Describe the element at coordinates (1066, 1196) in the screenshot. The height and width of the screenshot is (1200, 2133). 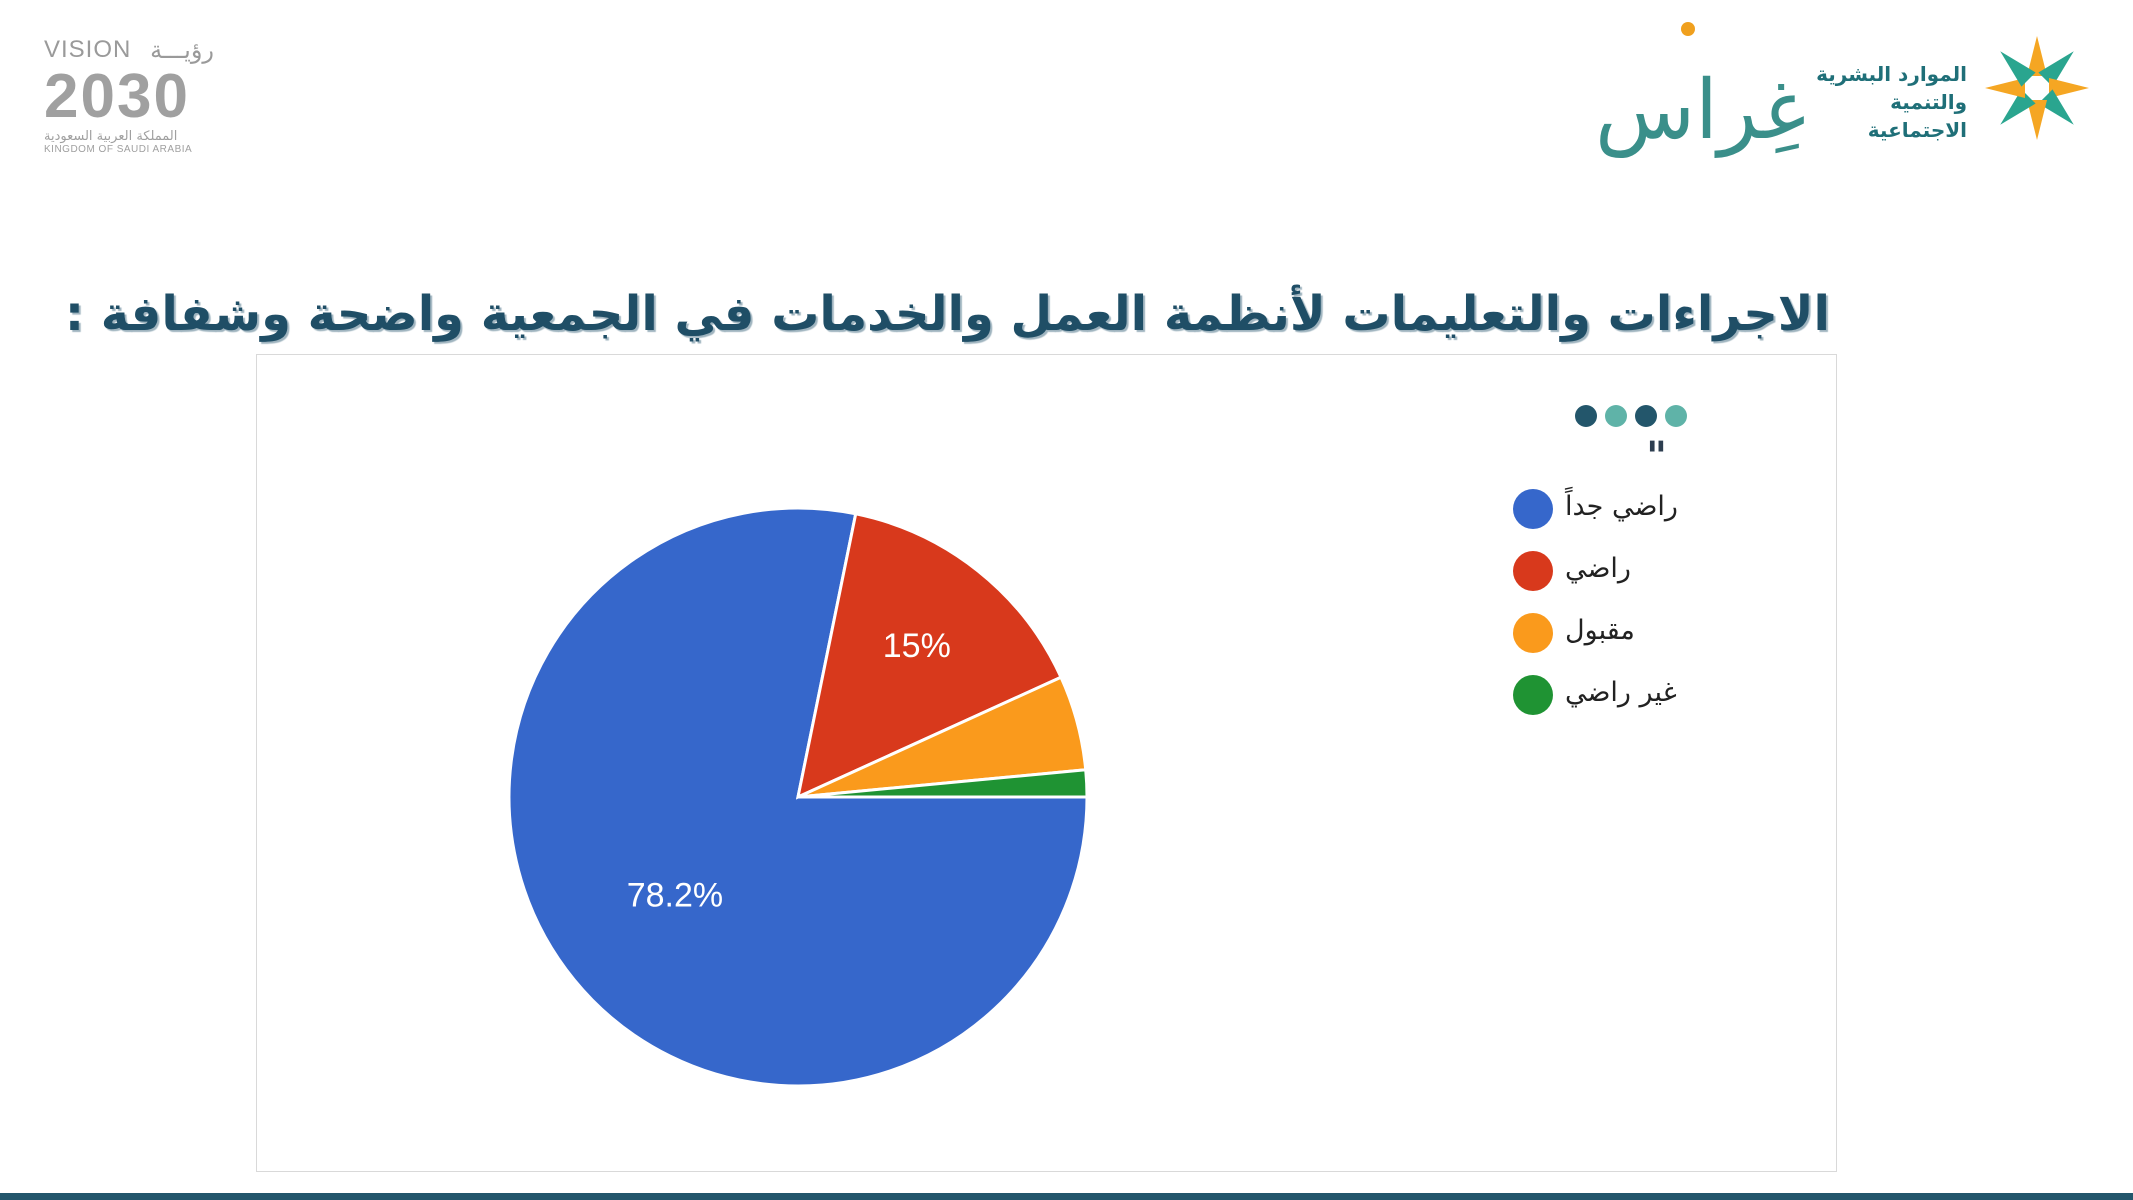
I see `bottom-bar` at that location.